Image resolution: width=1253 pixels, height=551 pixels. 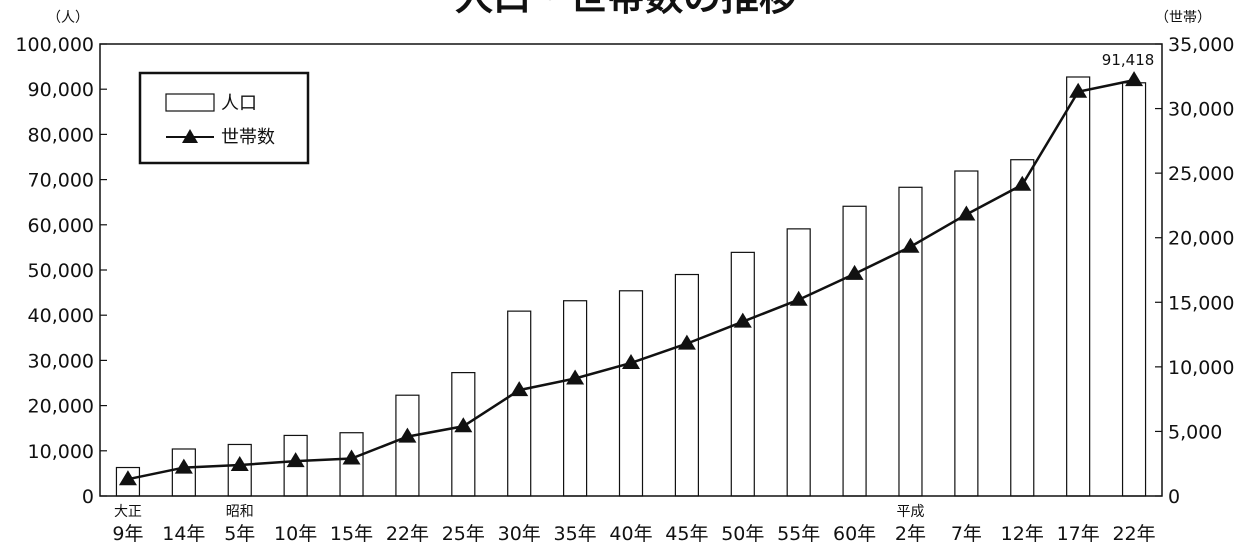 I want to click on right-axis-unit: （世帯）, so click(x=1183, y=18).